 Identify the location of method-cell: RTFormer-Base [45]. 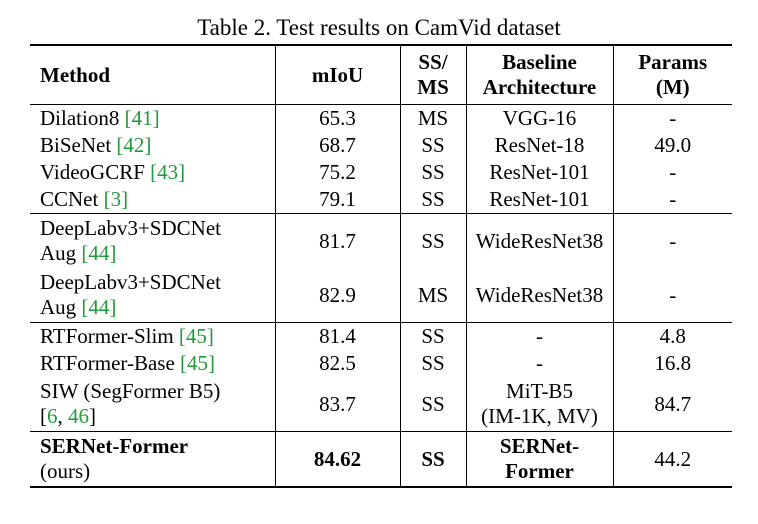
(153, 363).